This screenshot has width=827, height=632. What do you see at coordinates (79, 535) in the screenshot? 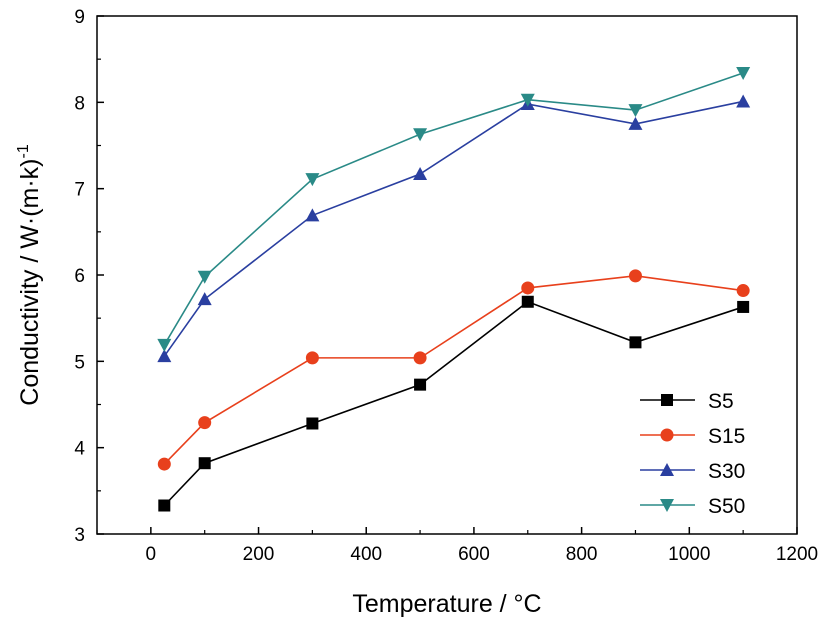
I see `y-tick-label: 3` at bounding box center [79, 535].